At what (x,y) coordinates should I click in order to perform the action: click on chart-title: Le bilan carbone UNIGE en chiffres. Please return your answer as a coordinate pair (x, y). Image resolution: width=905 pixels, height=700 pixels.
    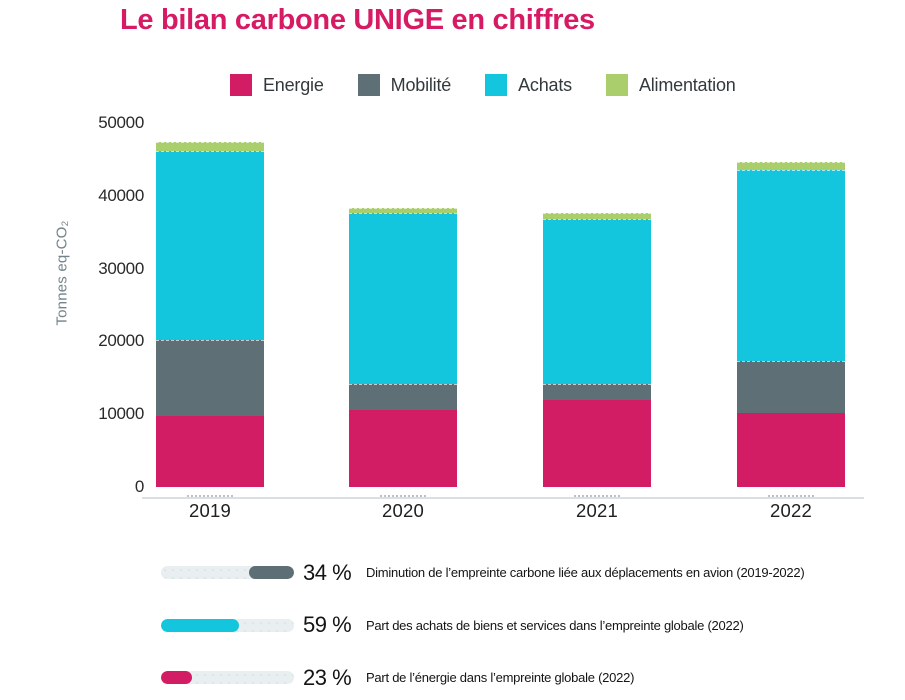
    Looking at the image, I should click on (357, 20).